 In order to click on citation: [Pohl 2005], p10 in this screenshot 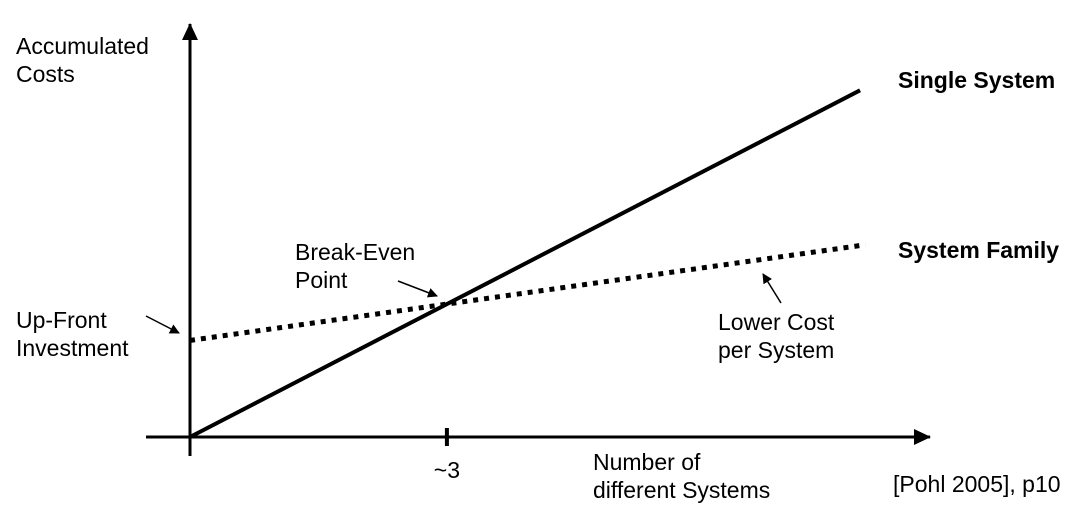, I will do `click(977, 484)`.